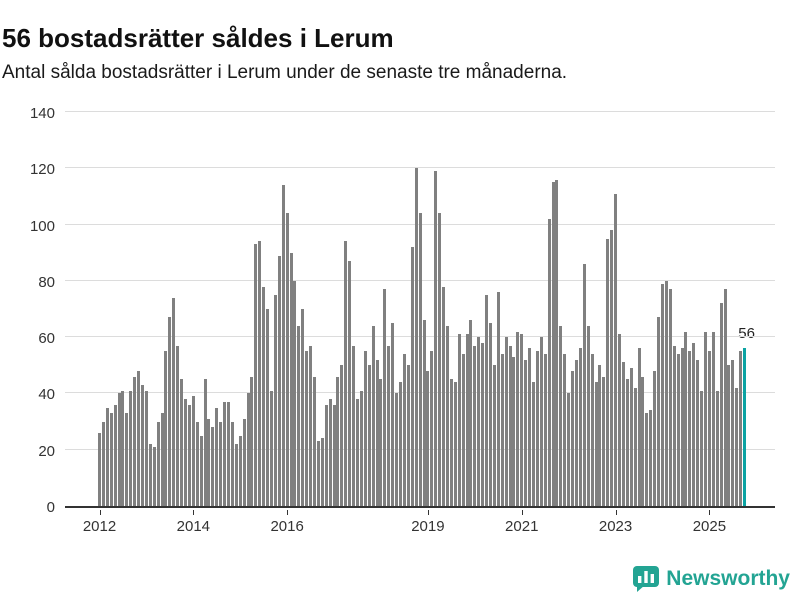  What do you see at coordinates (42, 113) in the screenshot?
I see `y-tick-label: 140` at bounding box center [42, 113].